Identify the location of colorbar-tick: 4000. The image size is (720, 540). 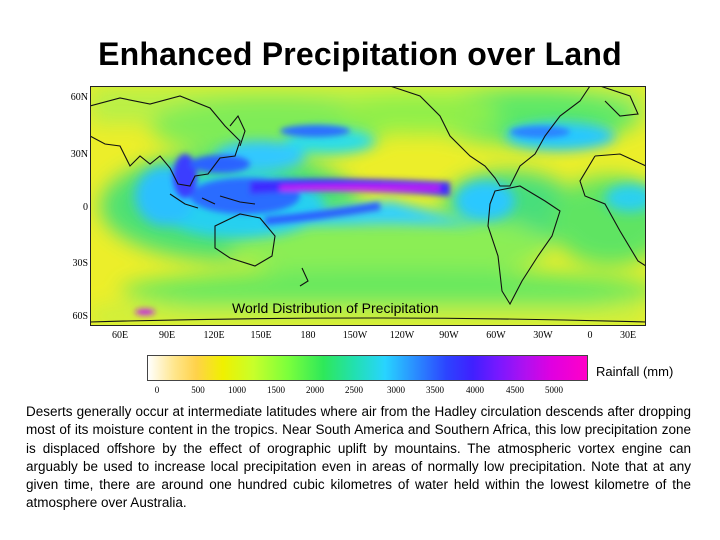
(475, 390).